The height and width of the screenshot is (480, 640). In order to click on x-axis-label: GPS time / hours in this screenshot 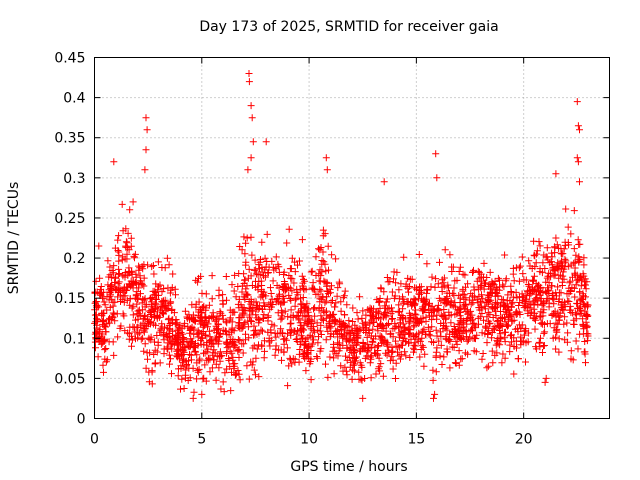, I will do `click(348, 467)`.